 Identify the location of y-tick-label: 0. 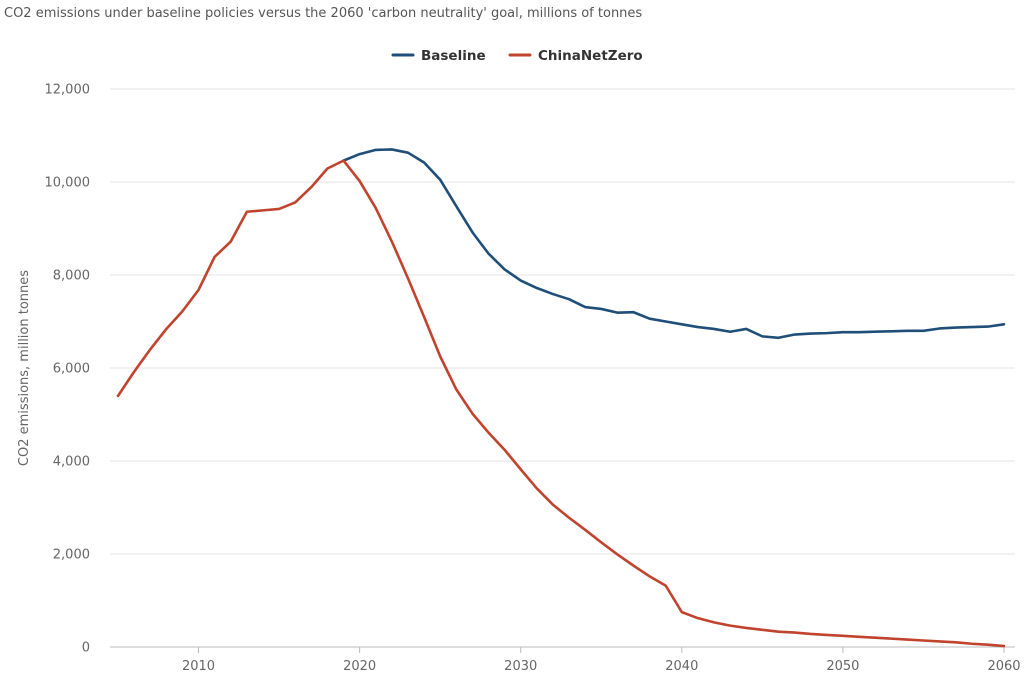
(86, 648).